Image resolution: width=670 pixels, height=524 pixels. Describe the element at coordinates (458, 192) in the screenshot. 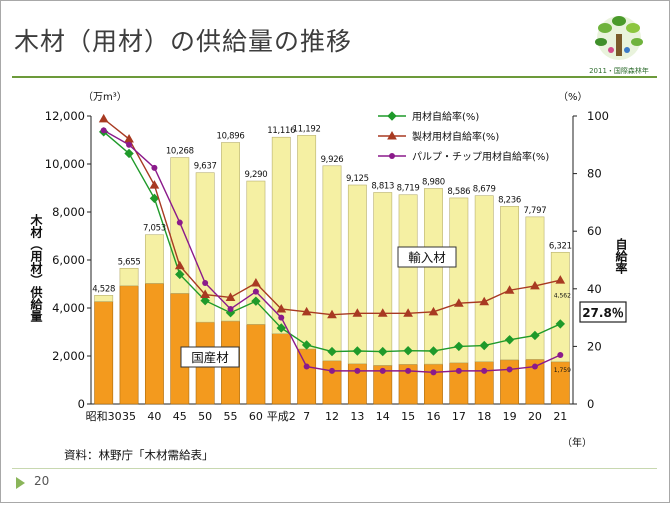

I see `bar-total-label: 8,586` at that location.